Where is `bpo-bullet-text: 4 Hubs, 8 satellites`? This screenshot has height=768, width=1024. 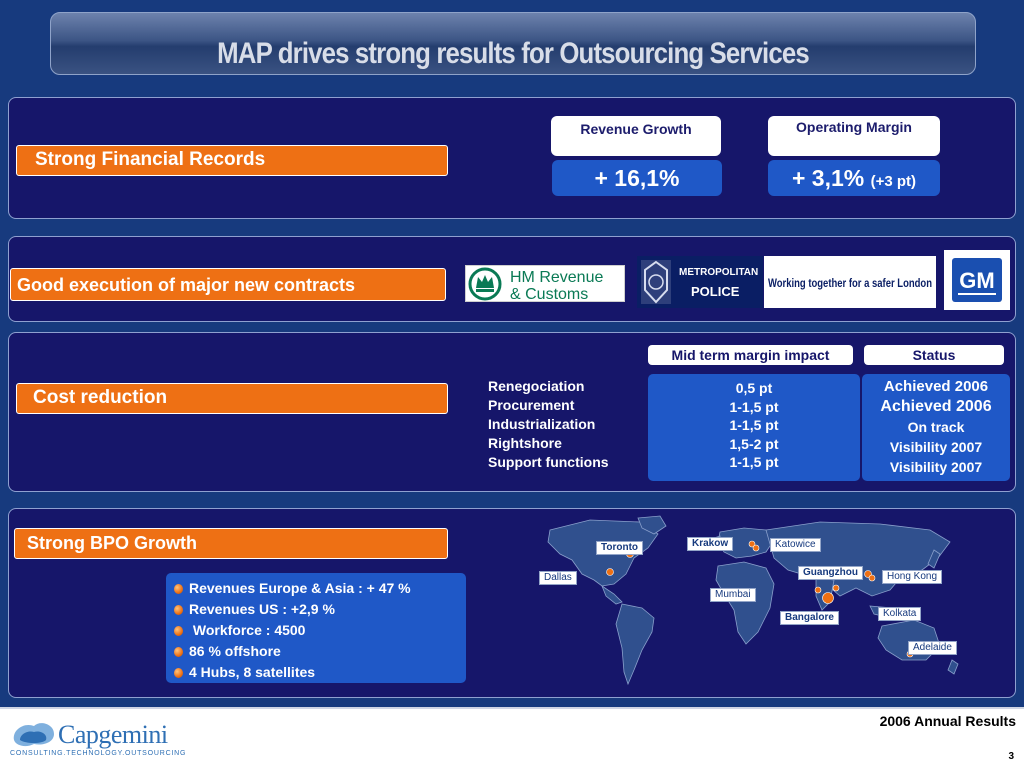 bpo-bullet-text: 4 Hubs, 8 satellites is located at coordinates (252, 672).